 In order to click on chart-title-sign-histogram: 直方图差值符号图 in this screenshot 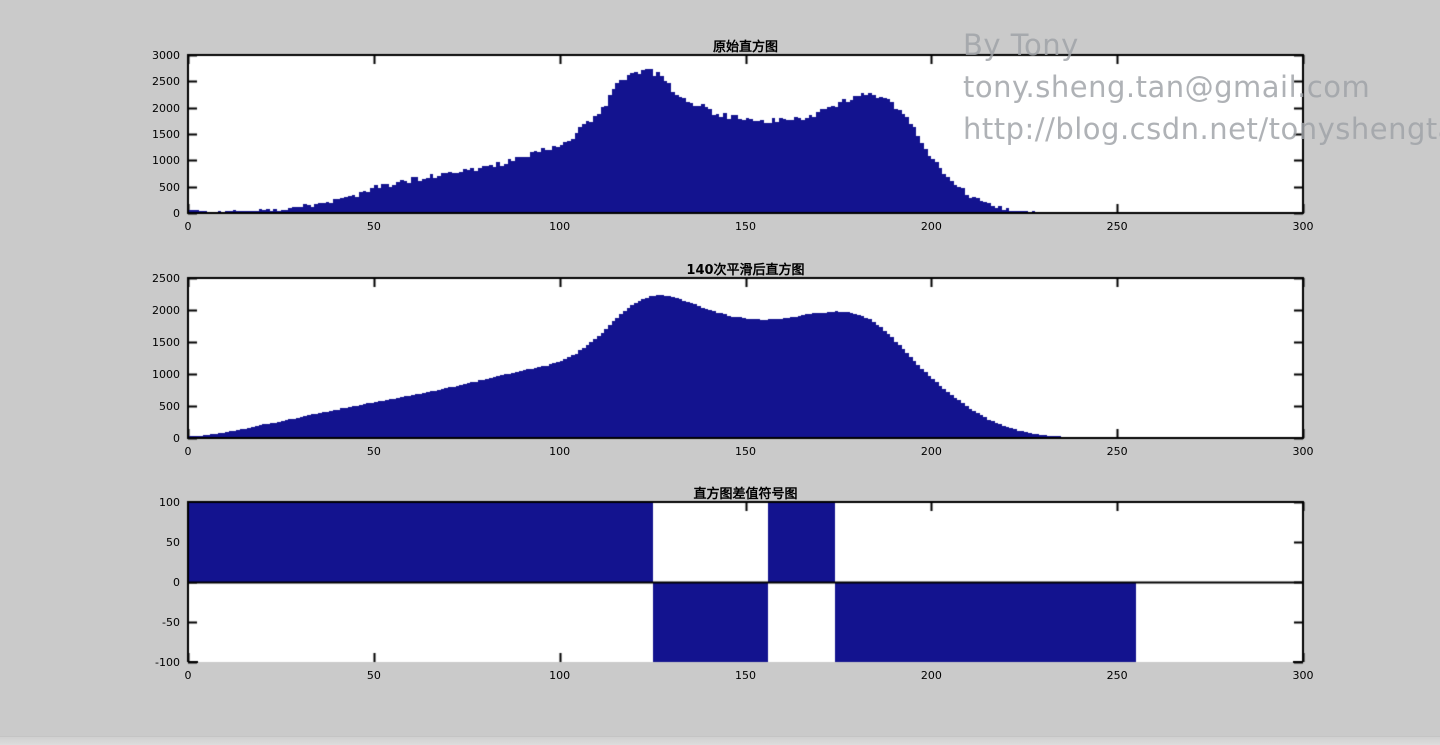, I will do `click(745, 494)`.